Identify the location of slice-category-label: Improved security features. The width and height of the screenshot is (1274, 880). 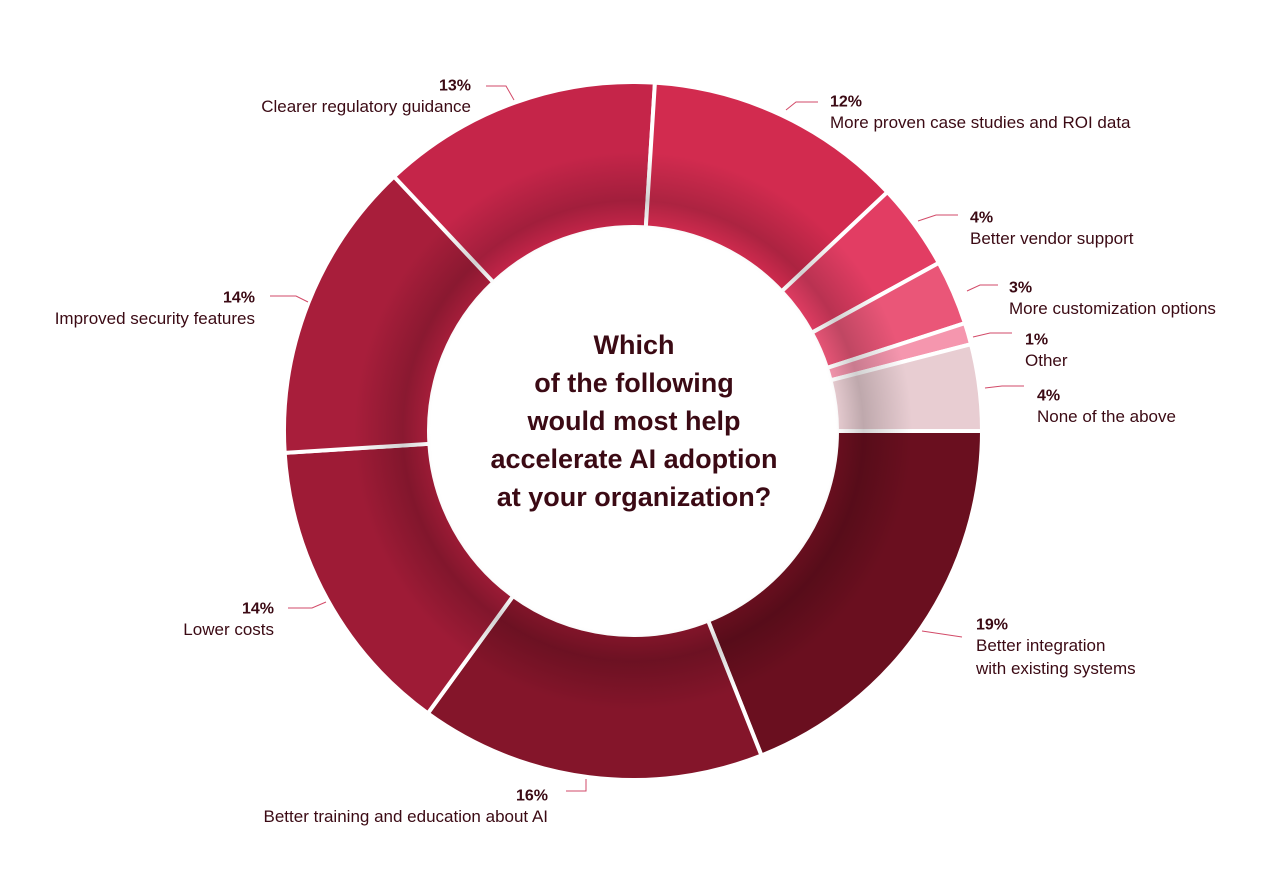
(155, 318).